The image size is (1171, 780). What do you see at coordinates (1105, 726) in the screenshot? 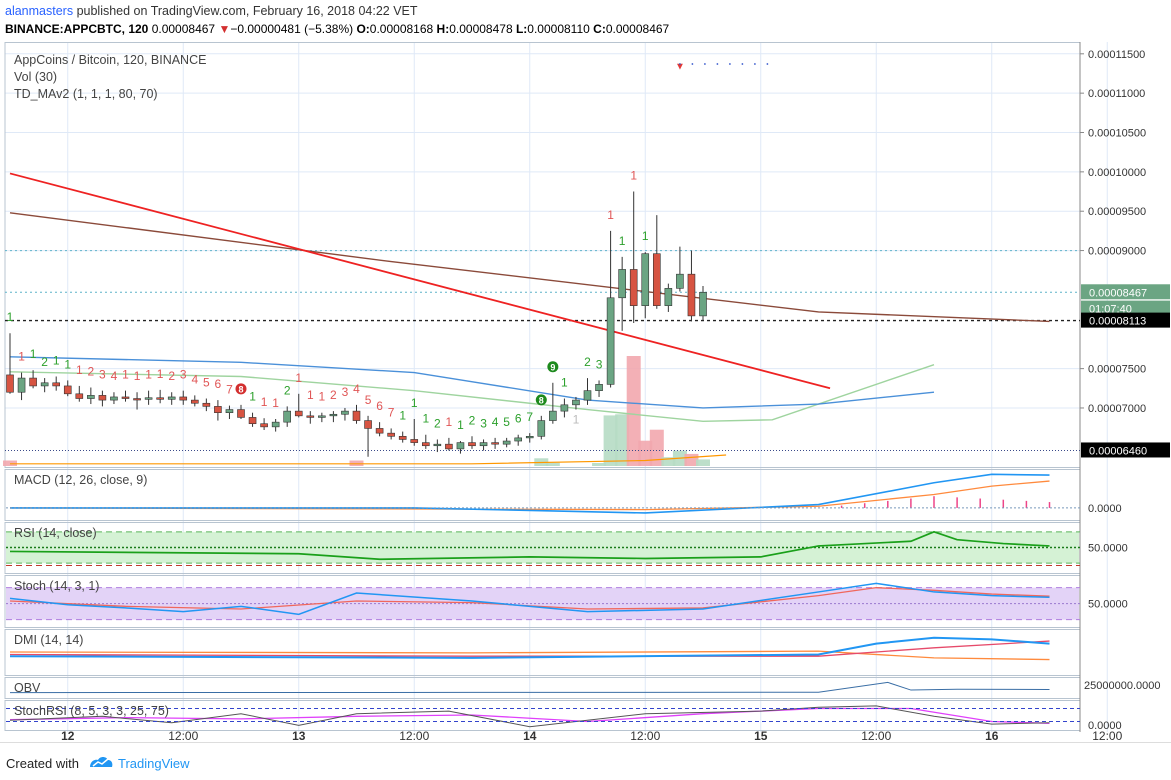
I see `stochrsi-y-tick-label: 0.0000` at bounding box center [1105, 726].